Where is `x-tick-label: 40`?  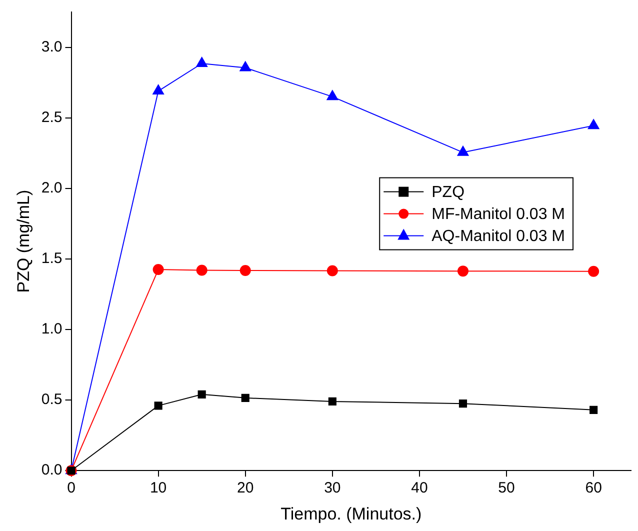
x-tick-label: 40 is located at coordinates (419, 488).